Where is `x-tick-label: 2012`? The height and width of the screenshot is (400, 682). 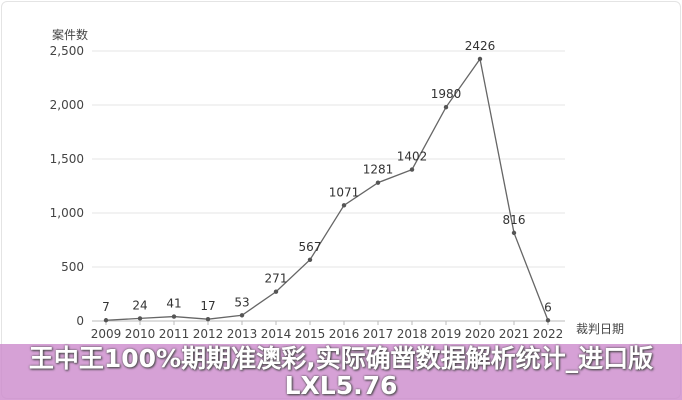
x-tick-label: 2012 is located at coordinates (208, 334).